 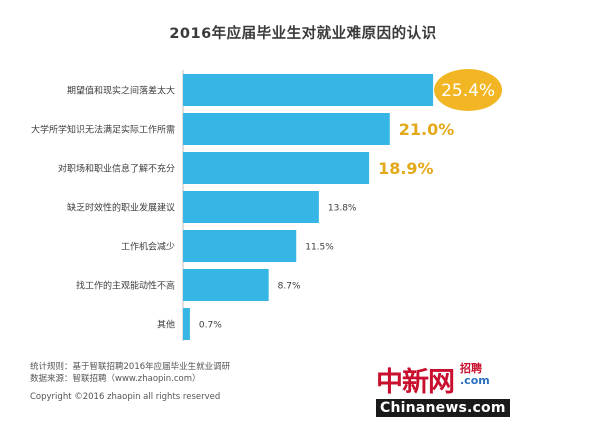 I want to click on value-label: 21.0%, so click(x=427, y=129).